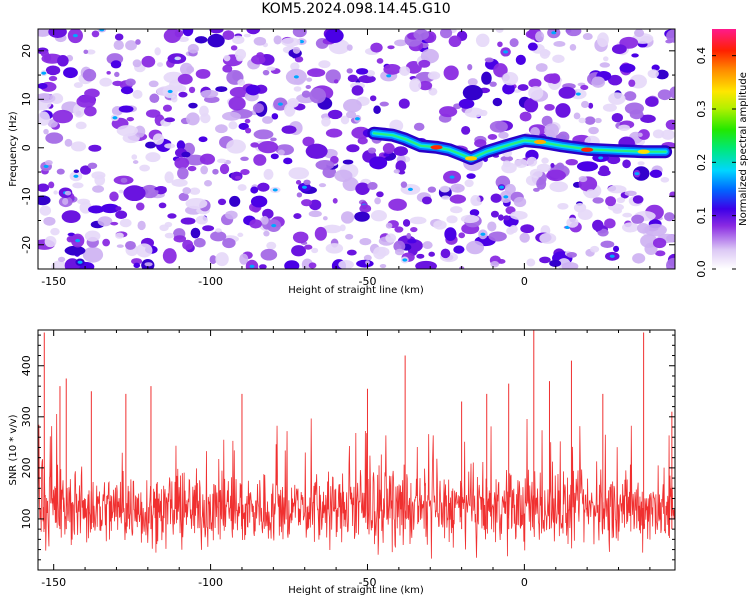 The image size is (750, 600). I want to click on colorbar-tick-label: 0.3, so click(701, 109).